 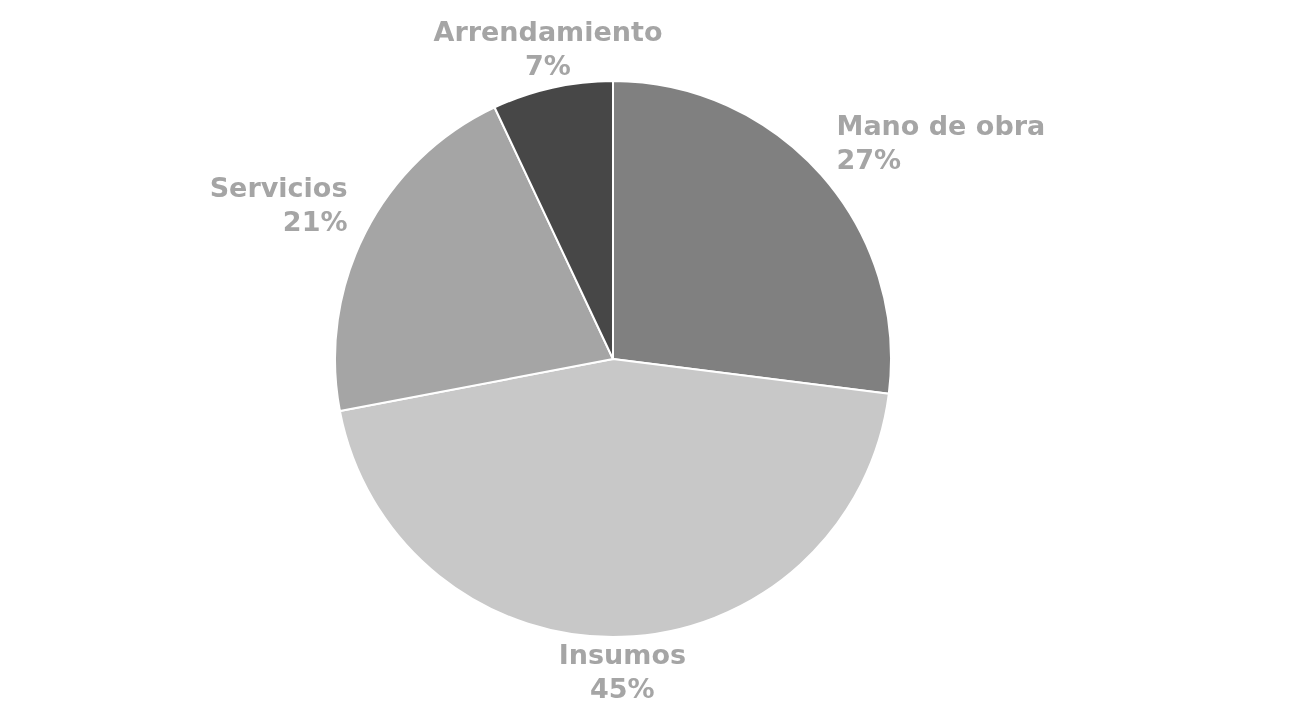 I want to click on data-label: 27%, so click(x=869, y=159).